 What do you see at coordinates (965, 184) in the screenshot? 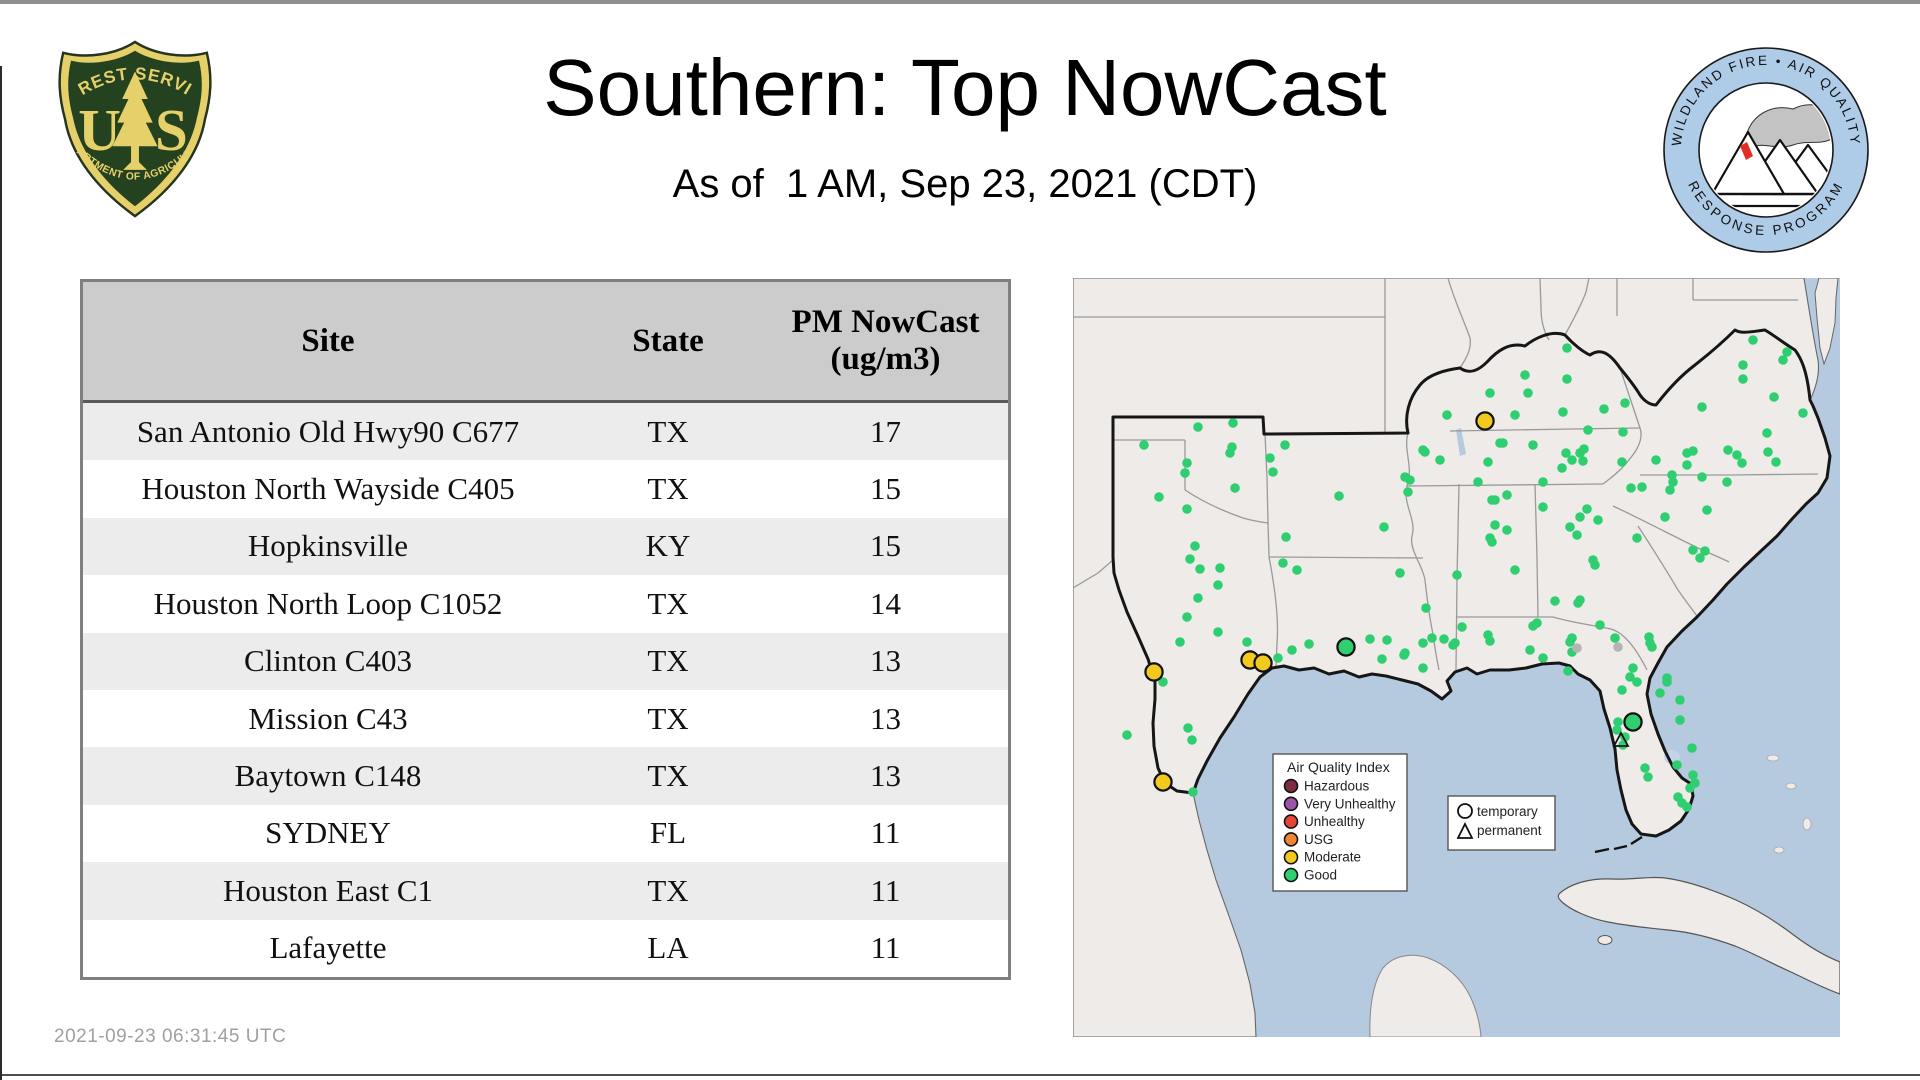
I see `page-subtitle: As of 1 AM, Sep 23, 2021 (CDT)` at bounding box center [965, 184].